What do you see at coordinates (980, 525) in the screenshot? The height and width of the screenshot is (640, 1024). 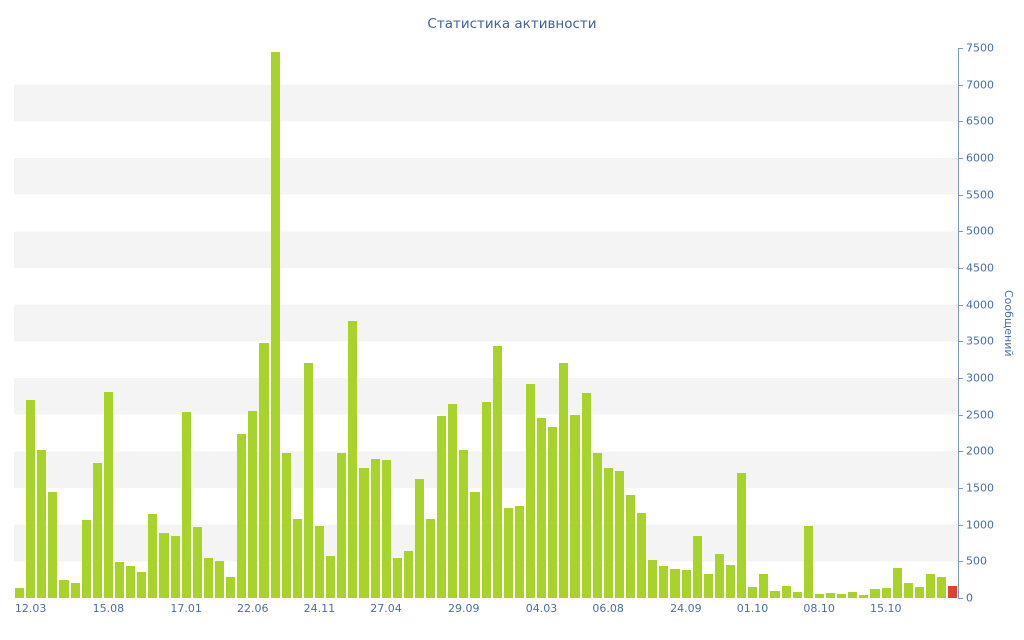 I see `y-axis-tick-label: 1000` at bounding box center [980, 525].